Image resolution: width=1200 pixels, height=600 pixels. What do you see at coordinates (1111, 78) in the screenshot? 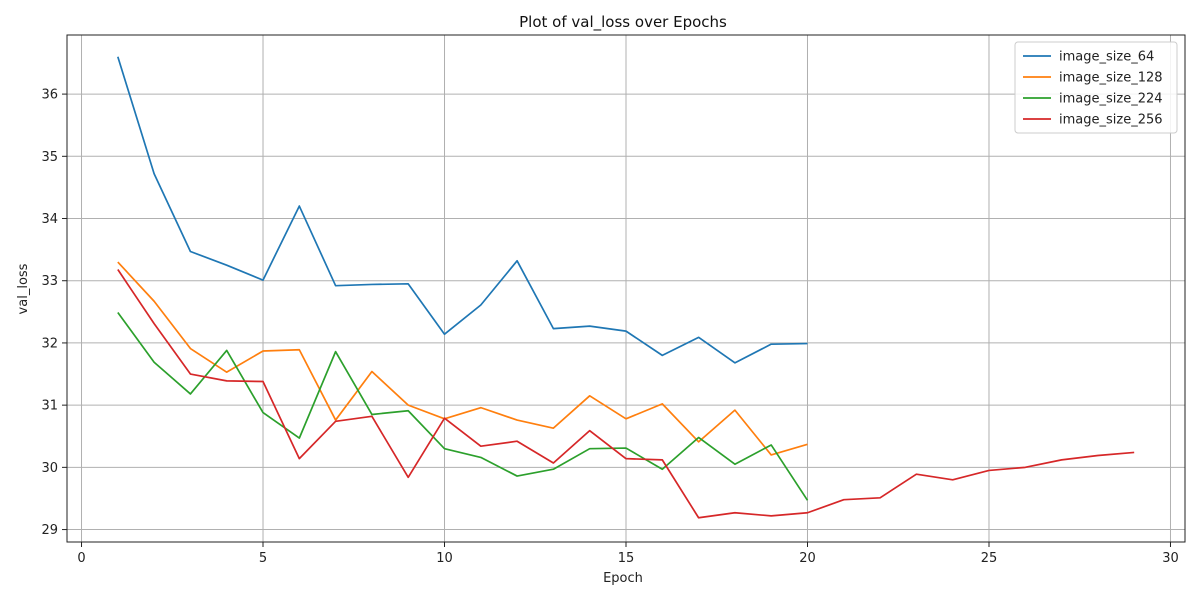
I see `legend-label: image_size_128` at bounding box center [1111, 78].